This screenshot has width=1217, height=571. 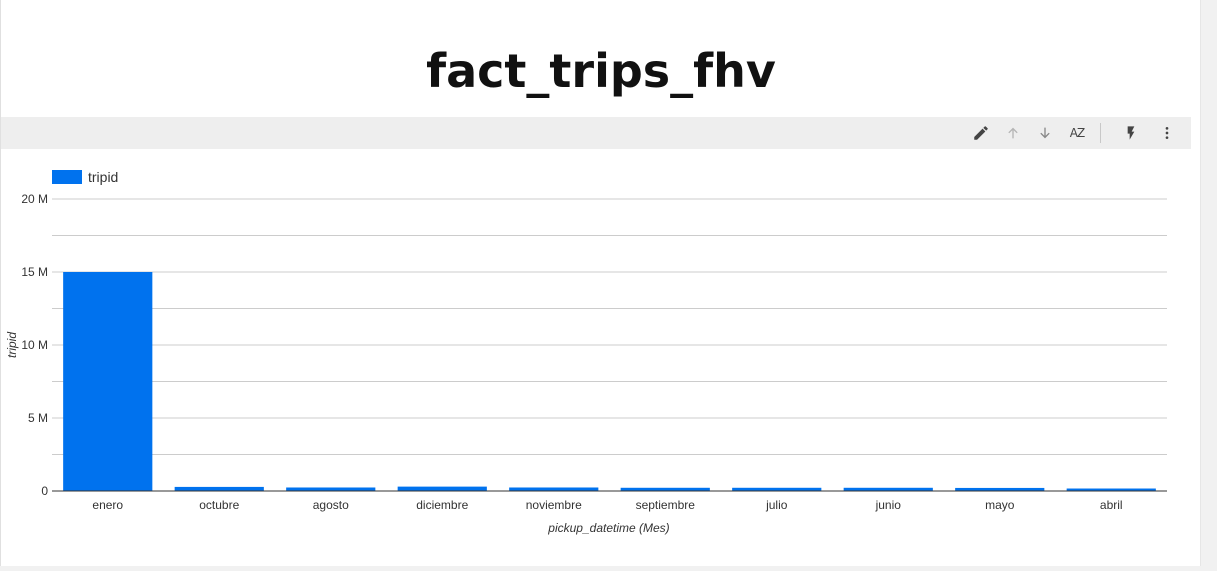 What do you see at coordinates (665, 489) in the screenshot?
I see `bar-septiembre` at bounding box center [665, 489].